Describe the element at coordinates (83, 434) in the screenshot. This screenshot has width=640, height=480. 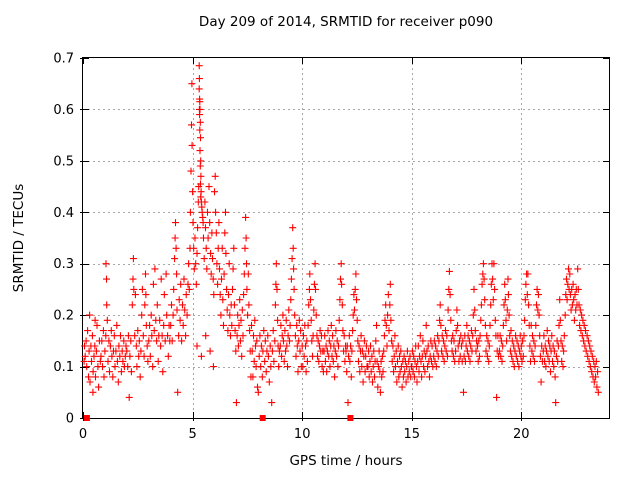
I see `x-tick-label: 0` at that location.